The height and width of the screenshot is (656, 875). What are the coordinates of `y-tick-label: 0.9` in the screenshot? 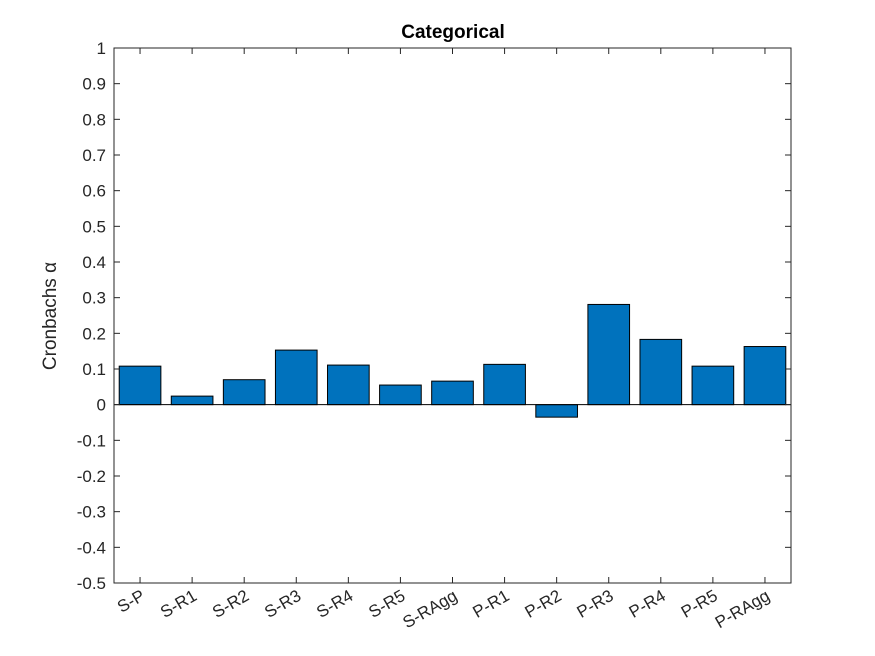 It's located at (94, 84).